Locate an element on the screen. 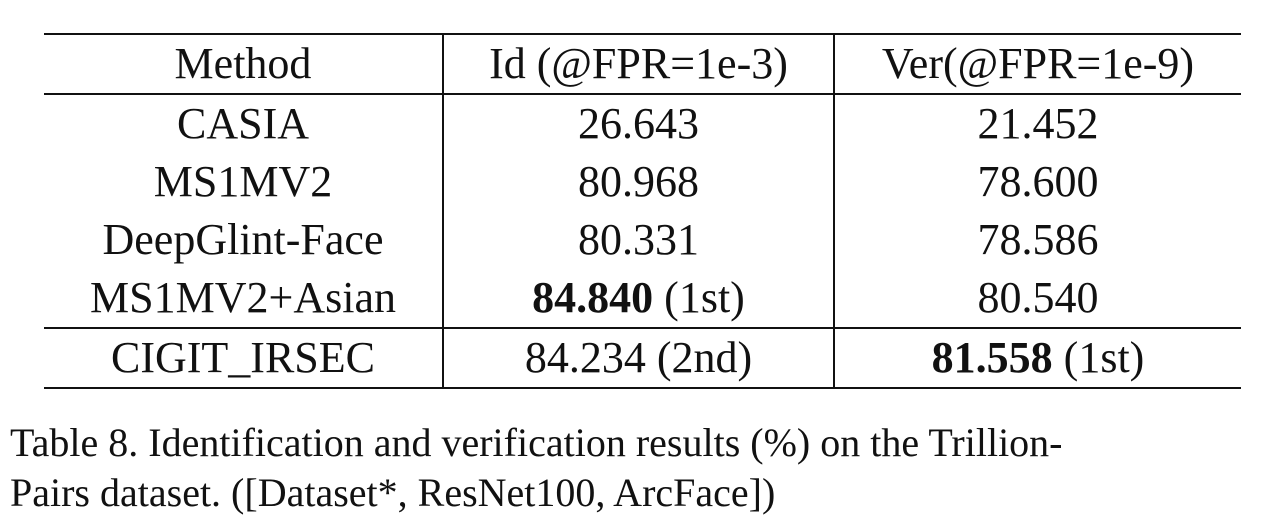 This screenshot has height=532, width=1284. id-value: 80.968 is located at coordinates (638, 181).